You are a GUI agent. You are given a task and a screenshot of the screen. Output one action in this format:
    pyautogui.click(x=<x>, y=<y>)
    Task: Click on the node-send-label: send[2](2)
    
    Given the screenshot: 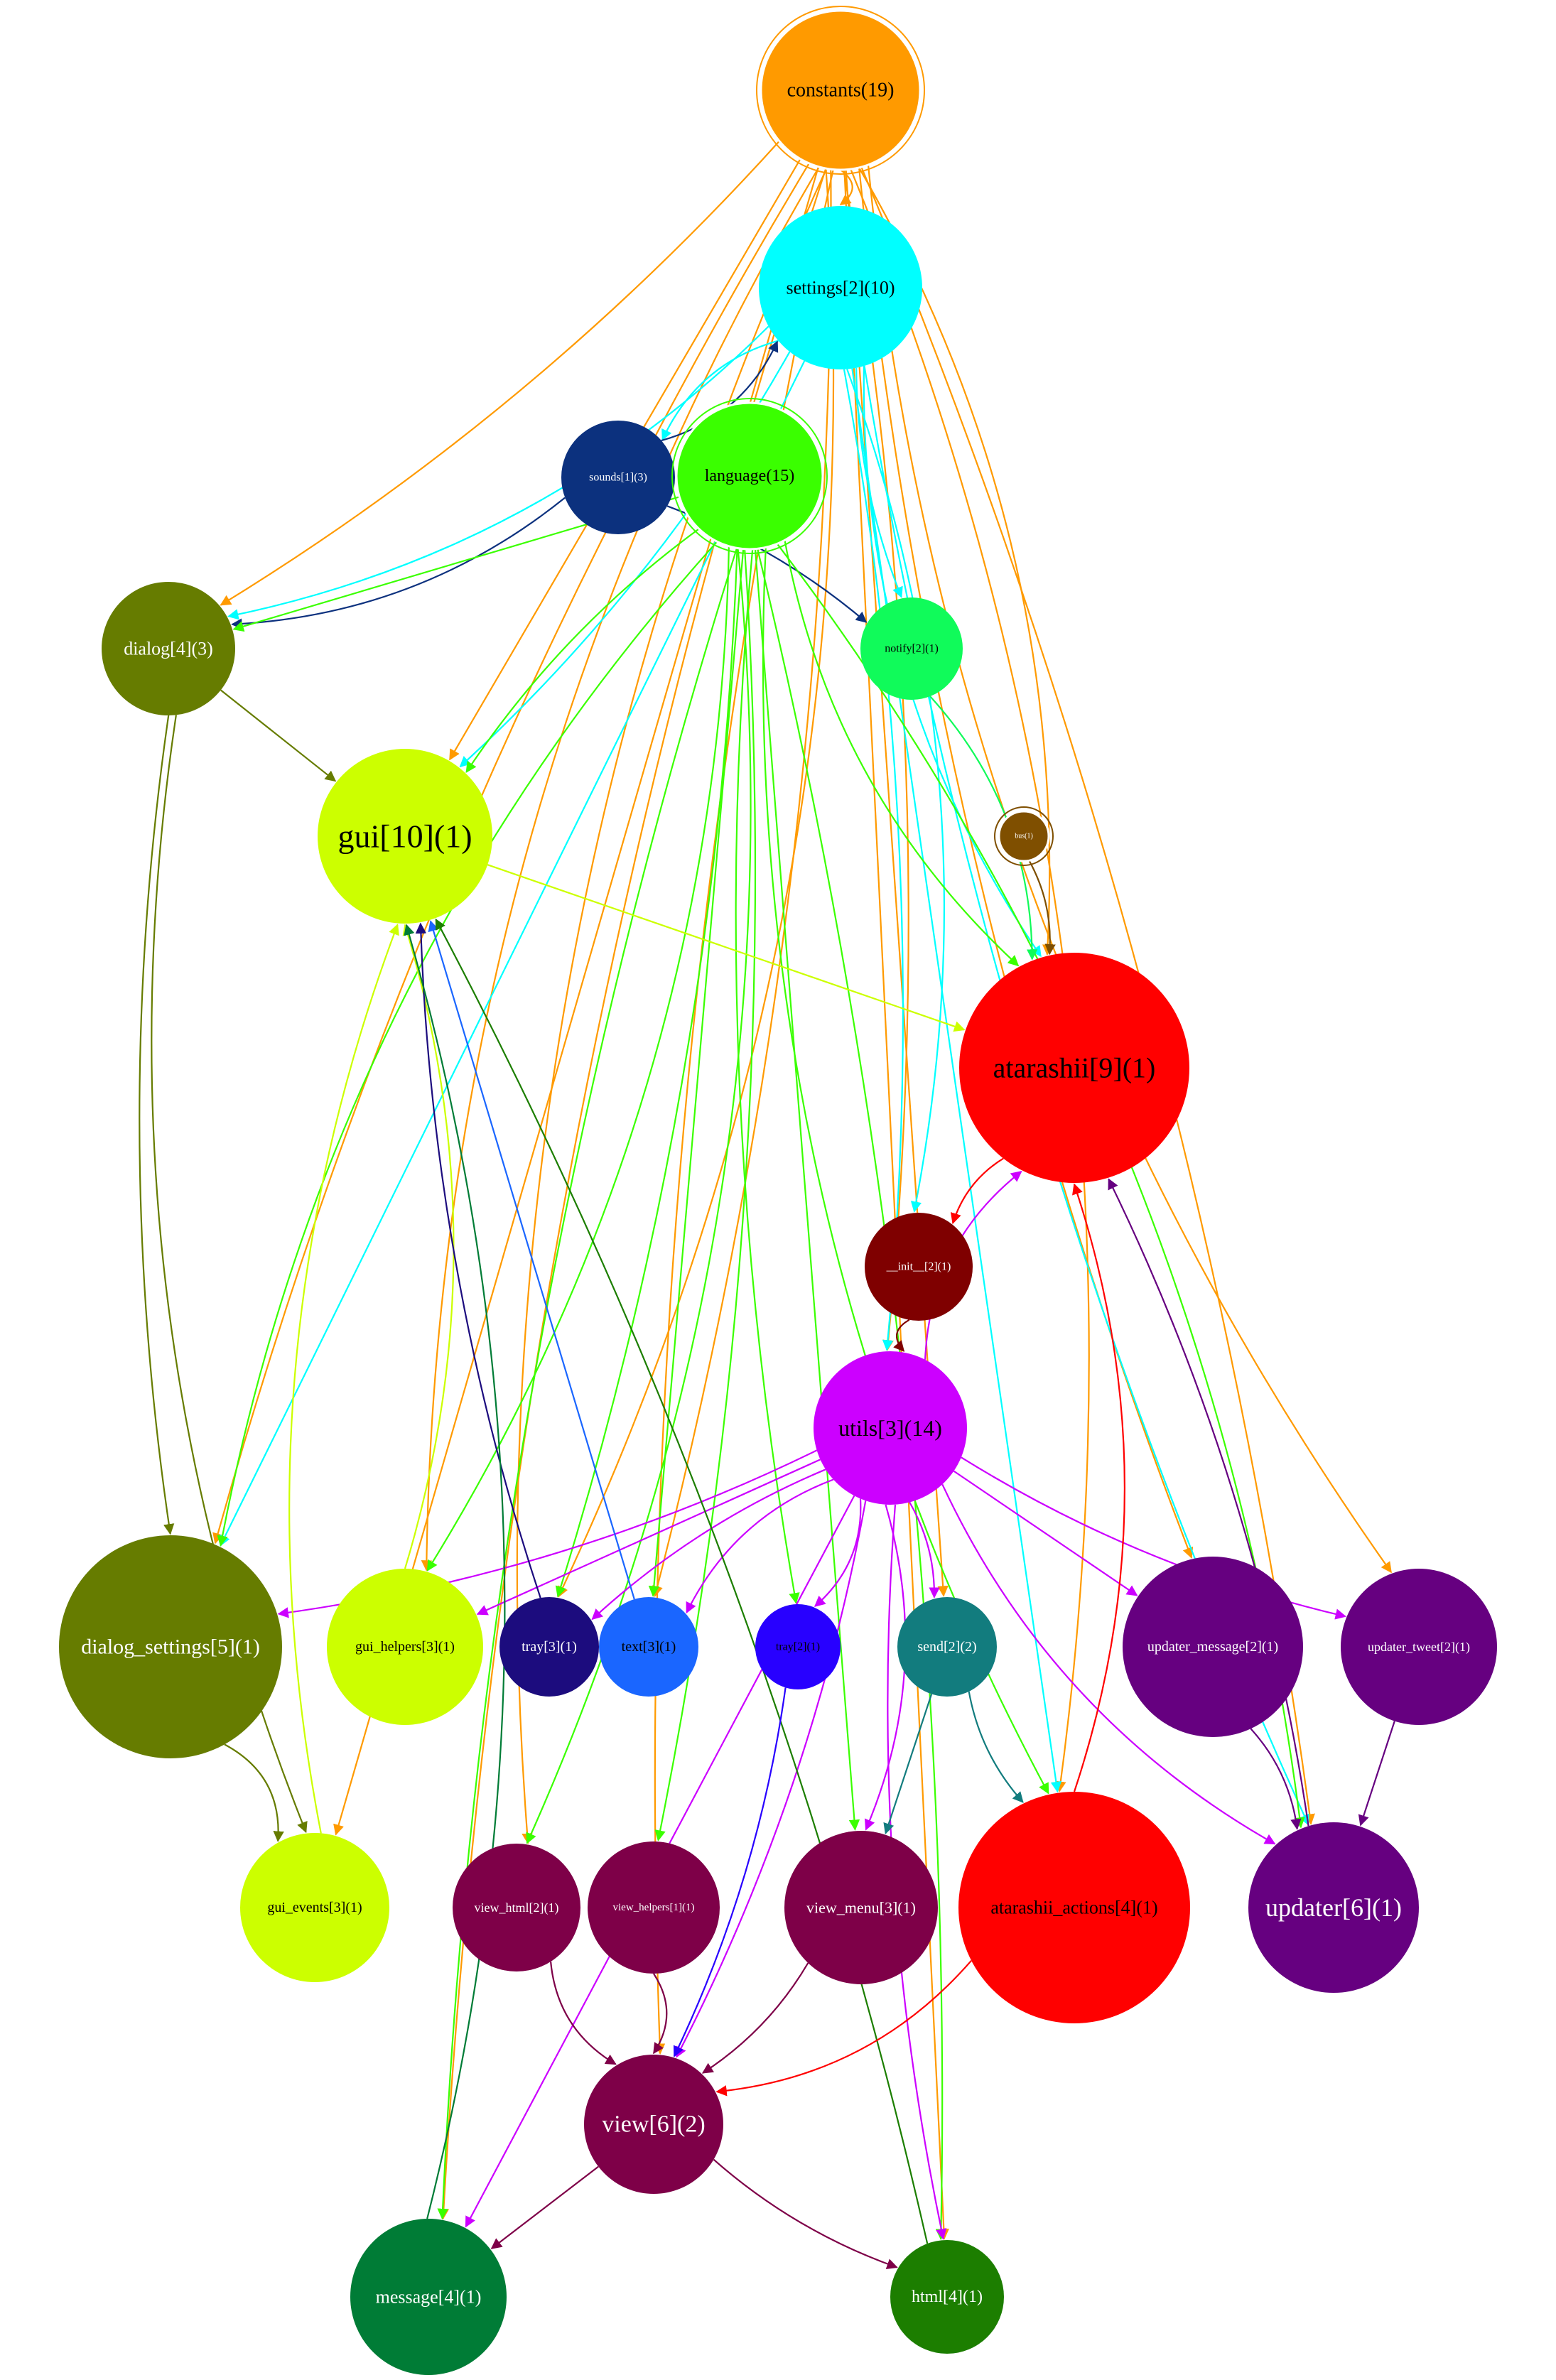 What is the action you would take?
    pyautogui.click(x=946, y=1647)
    